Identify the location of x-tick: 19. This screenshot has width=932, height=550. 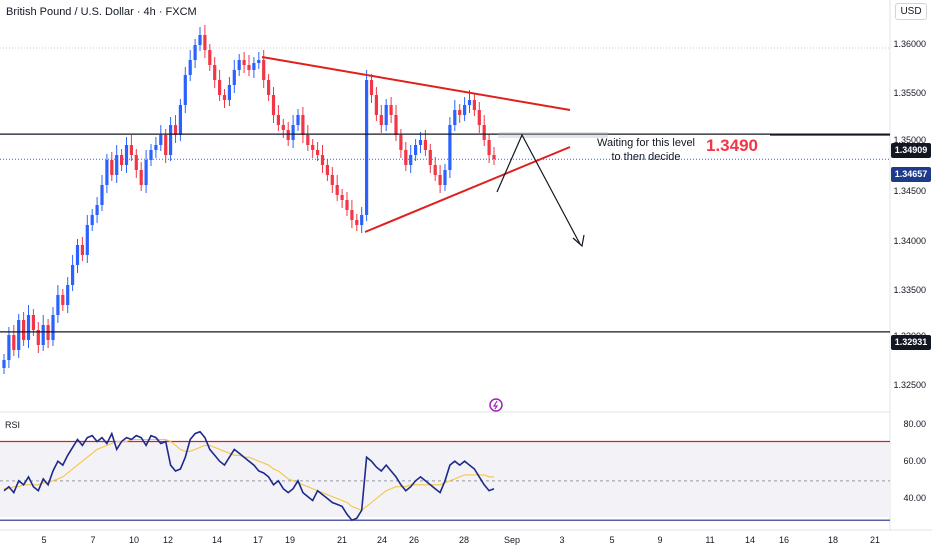
(290, 540).